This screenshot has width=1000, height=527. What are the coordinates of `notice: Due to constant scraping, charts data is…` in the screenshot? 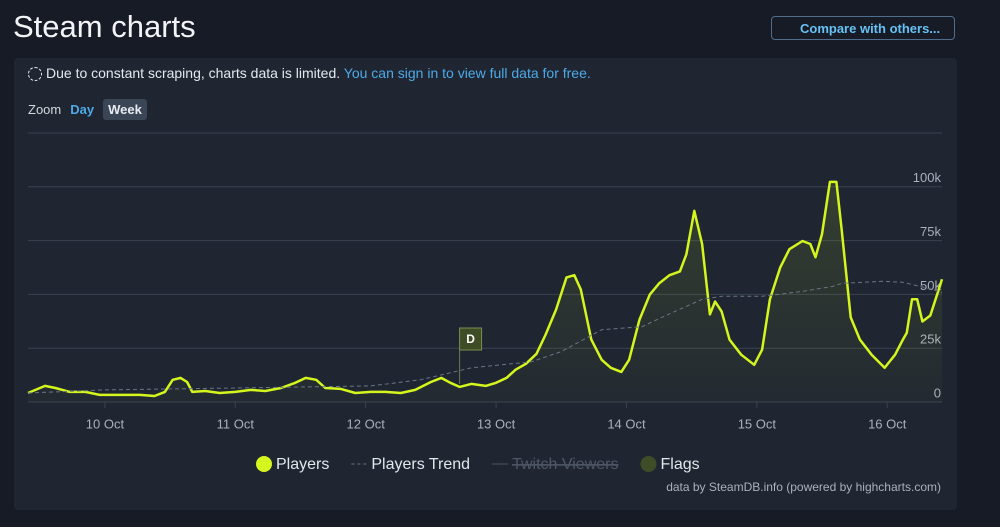 It's located at (309, 73).